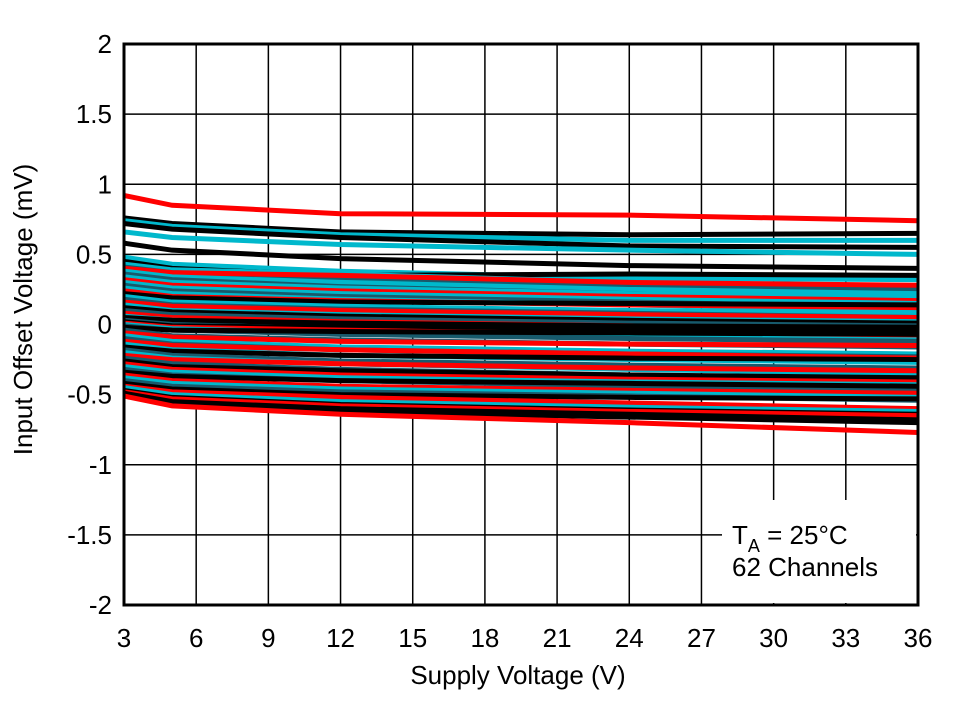 The image size is (958, 706). I want to click on y-tick-label: -2, so click(100, 605).